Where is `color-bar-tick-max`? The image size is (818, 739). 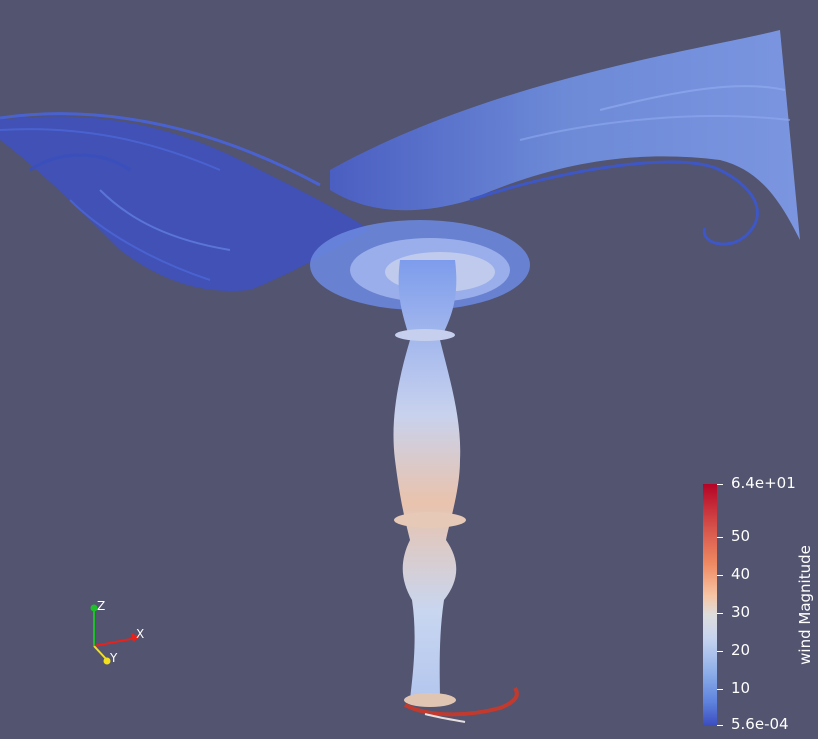 color-bar-tick-max is located at coordinates (720, 484).